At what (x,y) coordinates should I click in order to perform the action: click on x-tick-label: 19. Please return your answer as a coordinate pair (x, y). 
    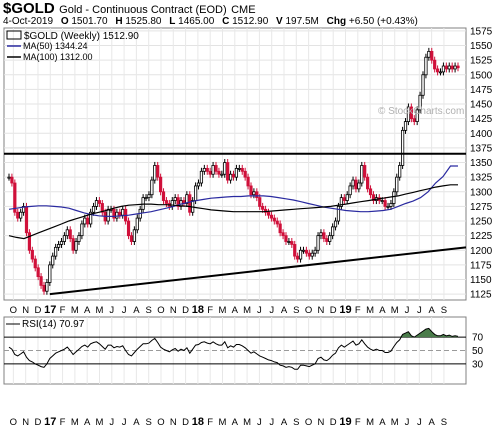
    Looking at the image, I should click on (345, 310).